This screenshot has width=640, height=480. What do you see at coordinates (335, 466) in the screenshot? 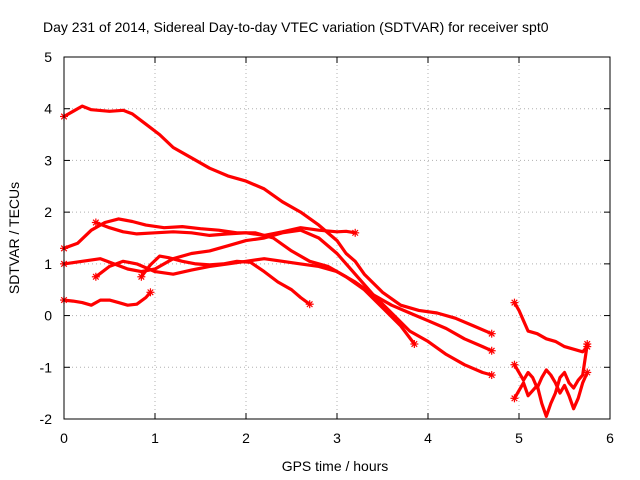
I see `x-axis-label: GPS time / hours` at bounding box center [335, 466].